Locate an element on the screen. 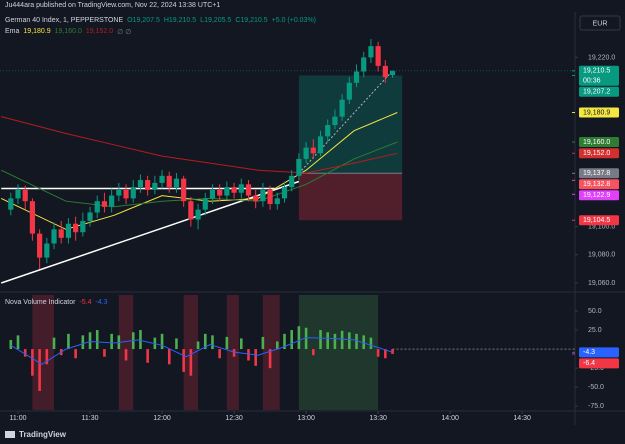 This screenshot has width=625, height=444. price-badge-label: 19,180.9 is located at coordinates (596, 112).